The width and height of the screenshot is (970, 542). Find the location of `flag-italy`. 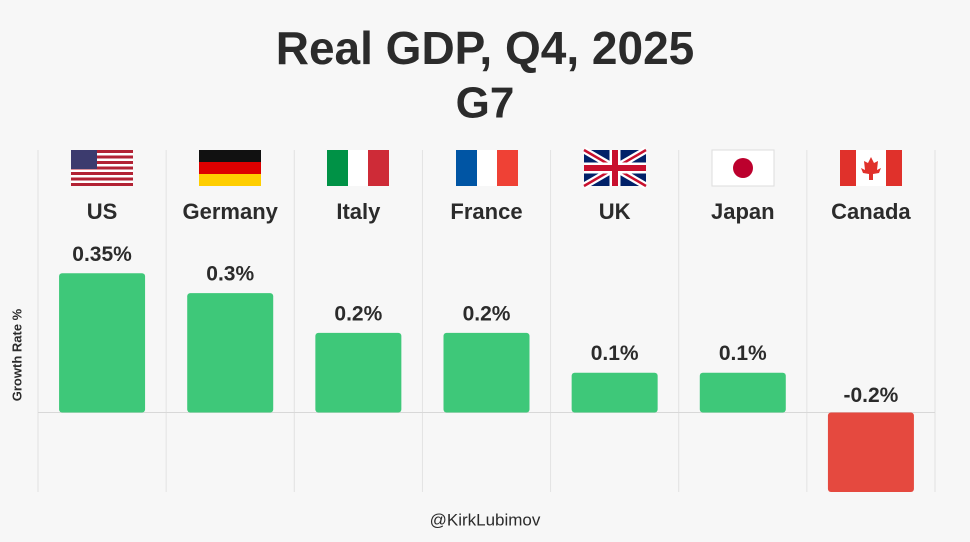

flag-italy is located at coordinates (358, 168).